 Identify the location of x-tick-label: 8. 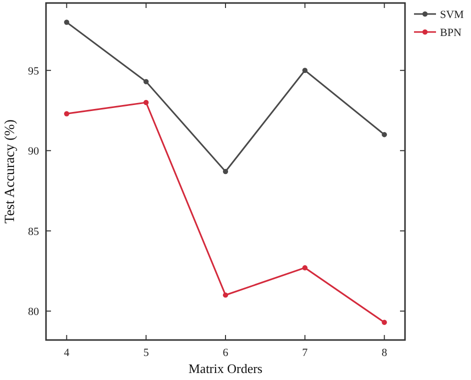
(385, 353).